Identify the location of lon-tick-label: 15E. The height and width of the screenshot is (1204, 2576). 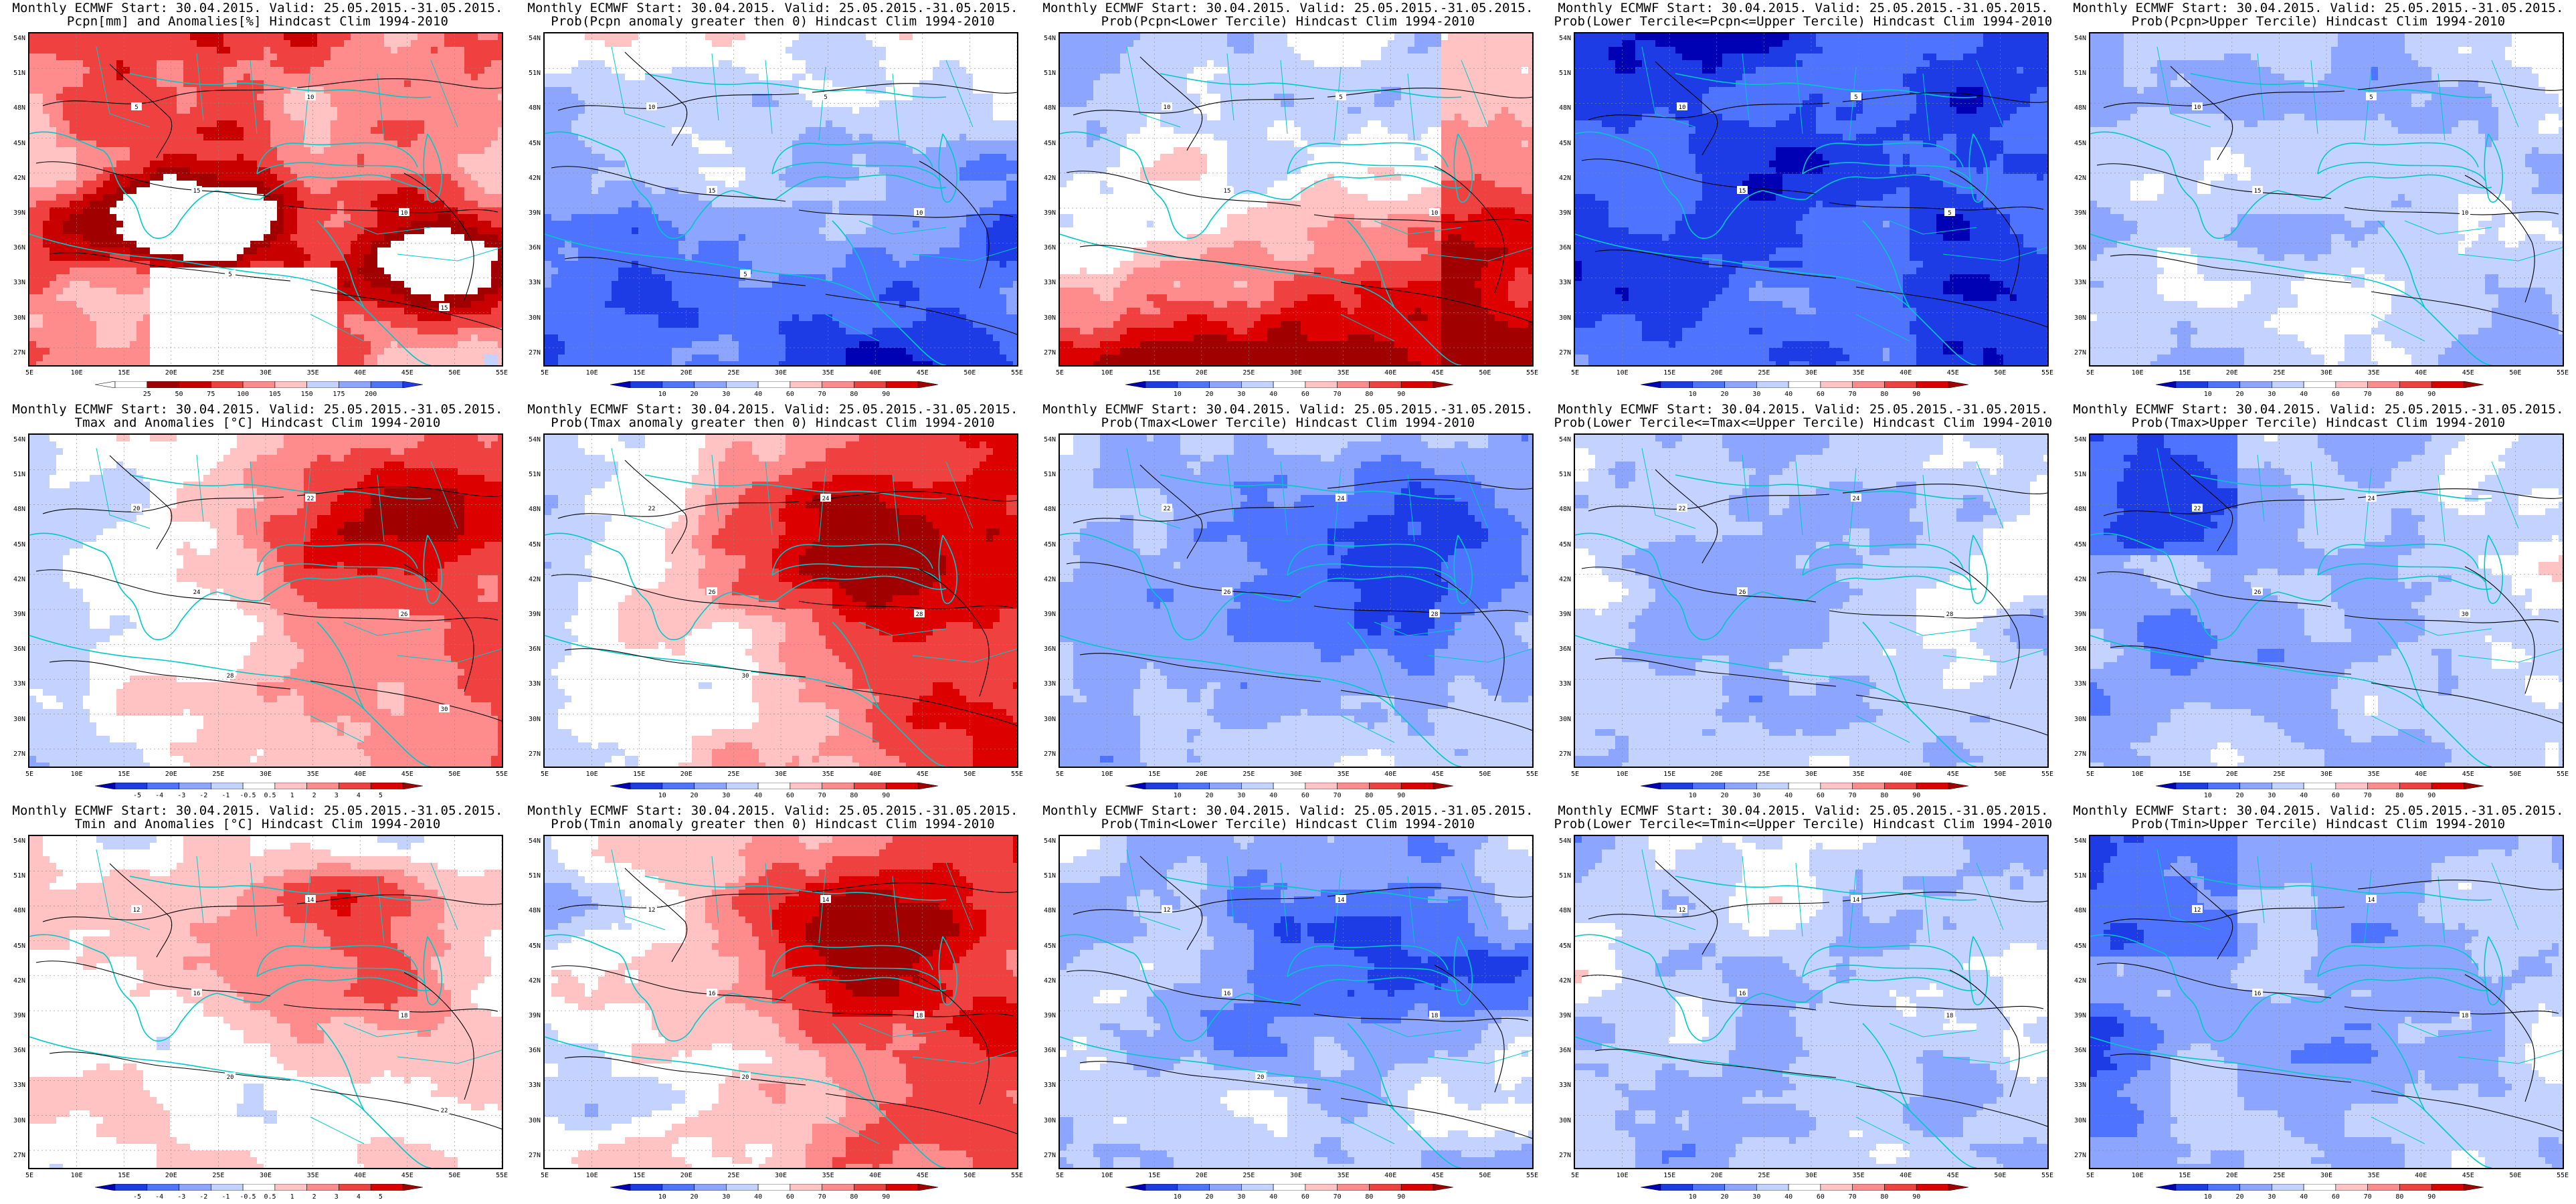
(639, 774).